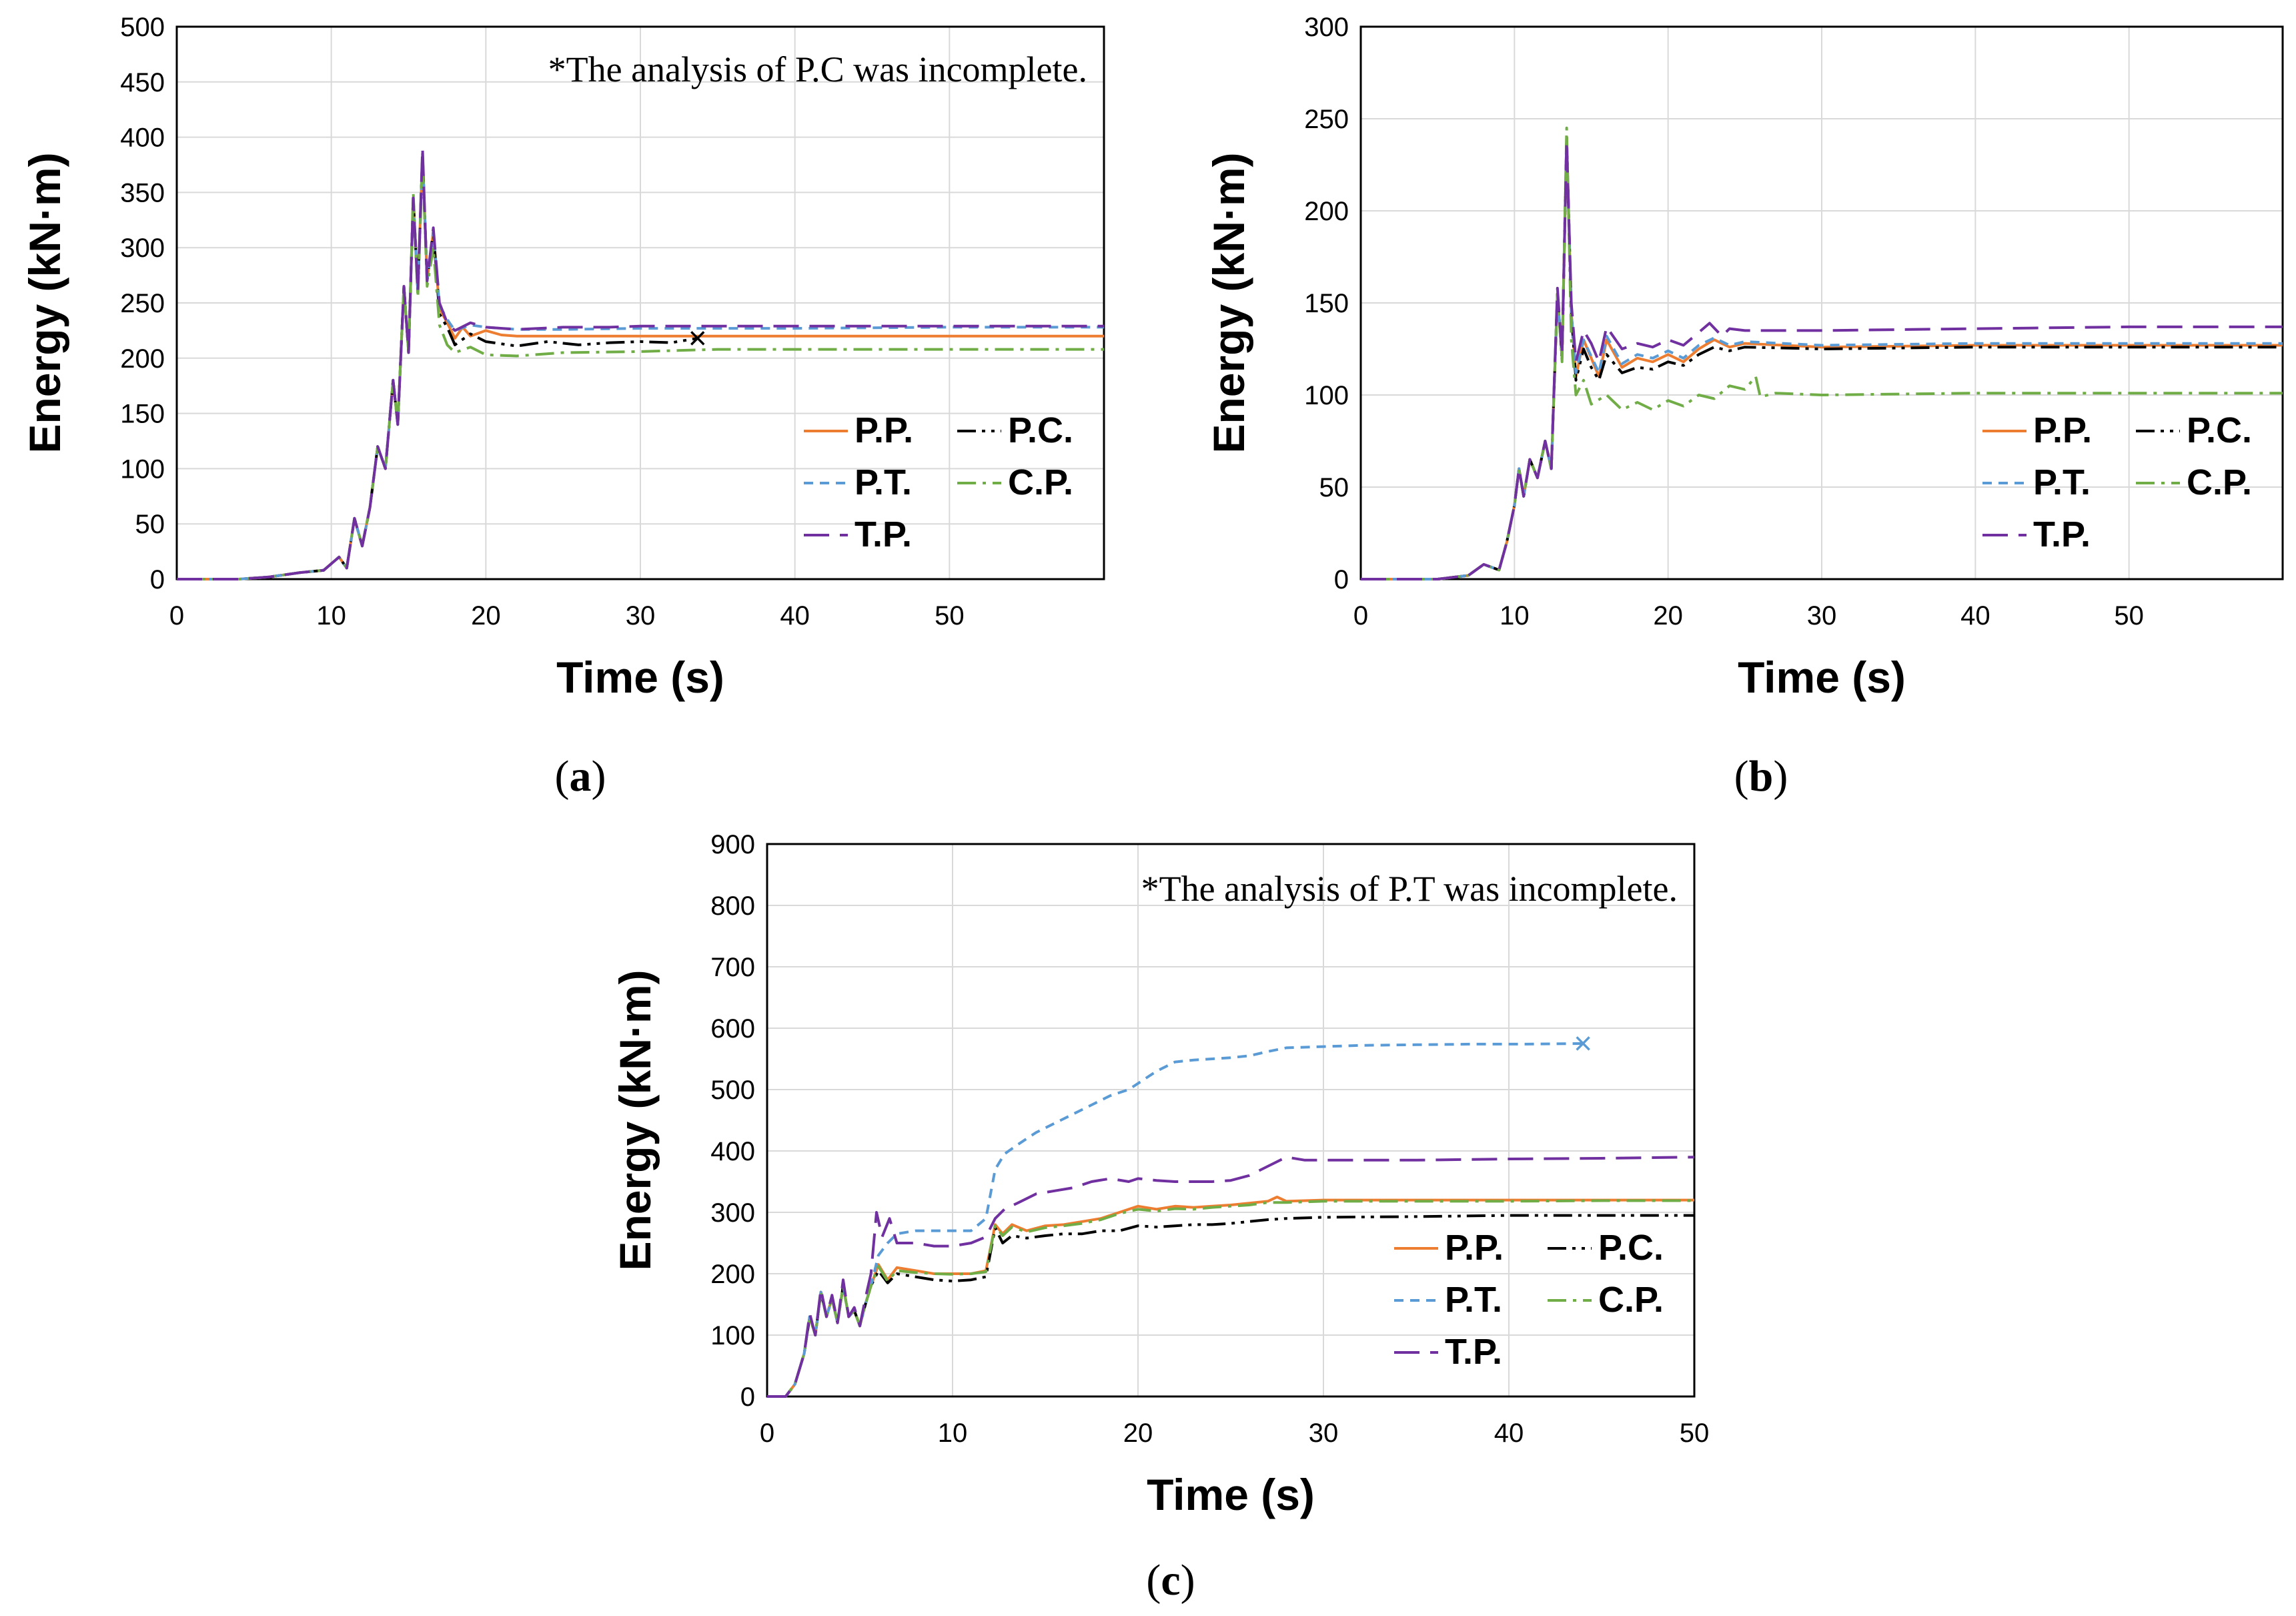  I want to click on y-tick-label: 700, so click(732, 968).